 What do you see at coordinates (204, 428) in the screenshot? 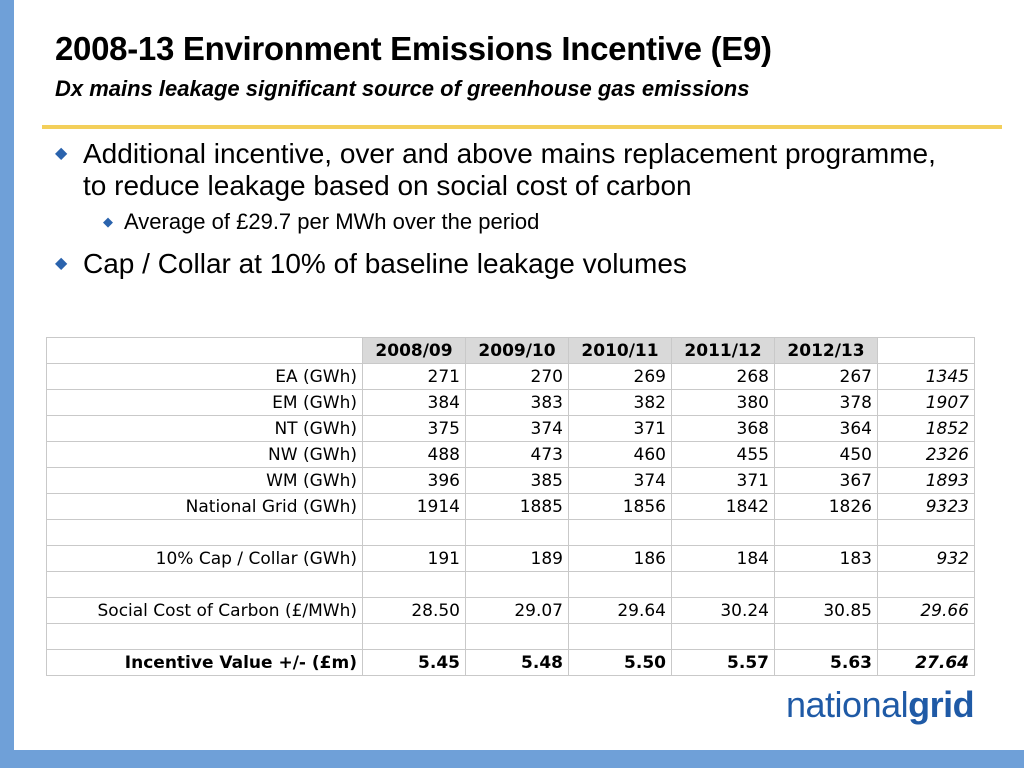
I see `row-label-cell: NT (GWh)` at bounding box center [204, 428].